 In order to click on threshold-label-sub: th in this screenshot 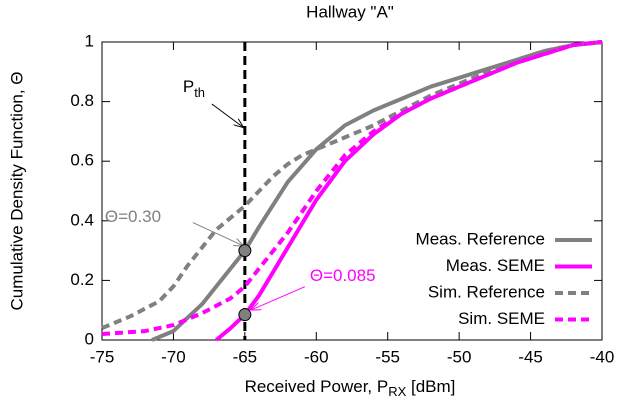, I will do `click(199, 92)`.